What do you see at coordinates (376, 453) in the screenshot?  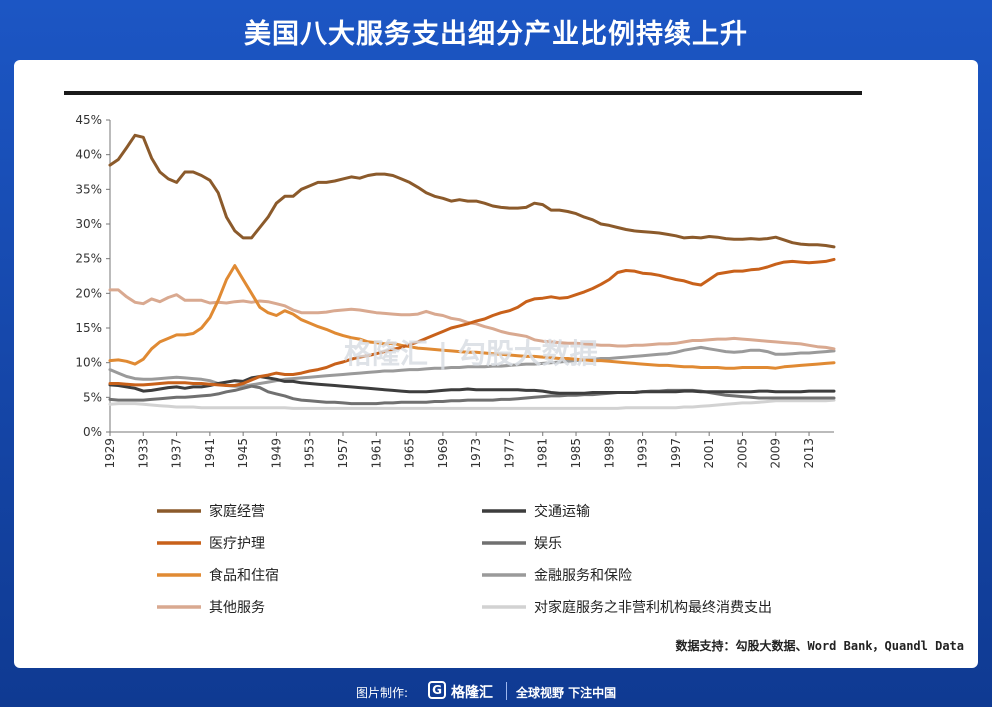 I see `x-tick-label: 1961` at bounding box center [376, 453].